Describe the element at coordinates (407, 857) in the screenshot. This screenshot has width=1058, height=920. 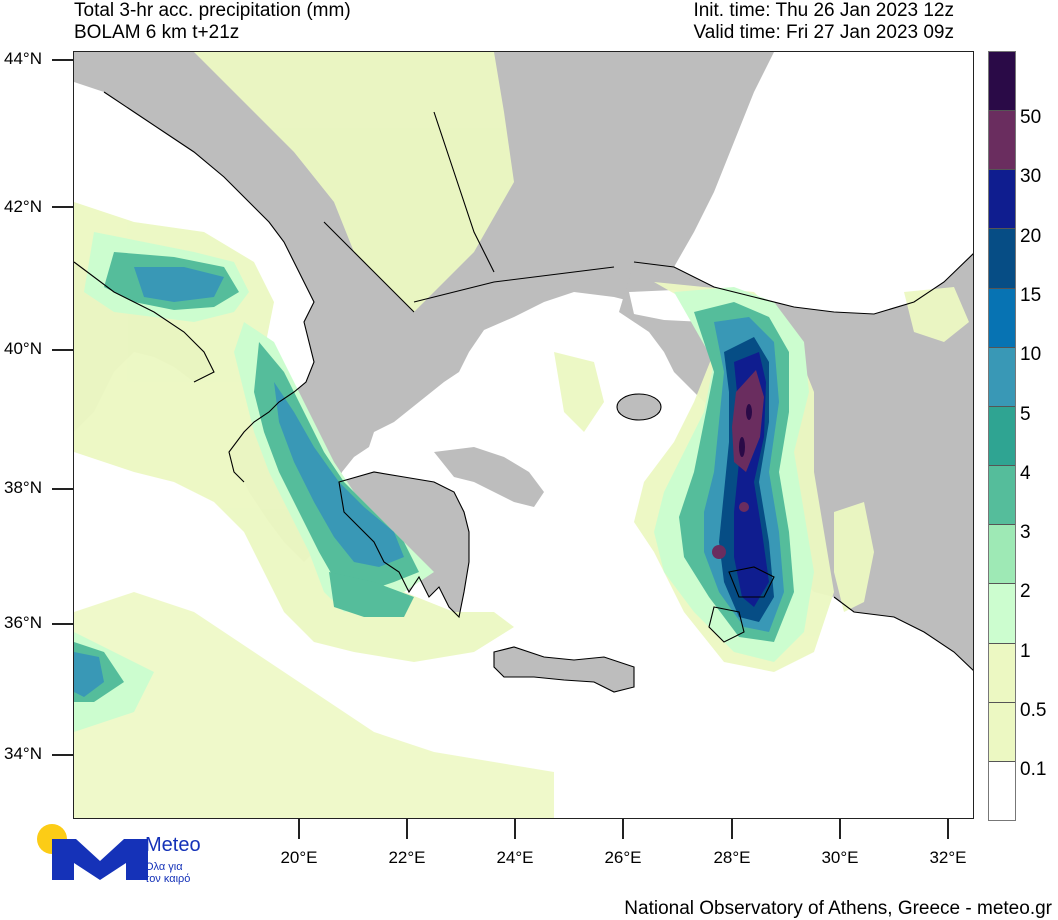
I see `lon-label-22: 22°E` at that location.